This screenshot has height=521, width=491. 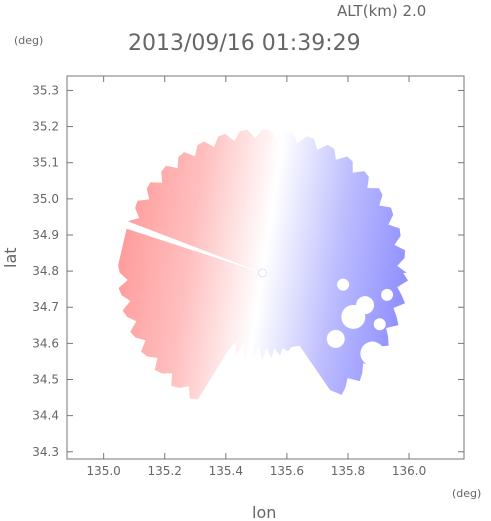 I want to click on y-tick-label: 34.9, so click(x=45, y=235).